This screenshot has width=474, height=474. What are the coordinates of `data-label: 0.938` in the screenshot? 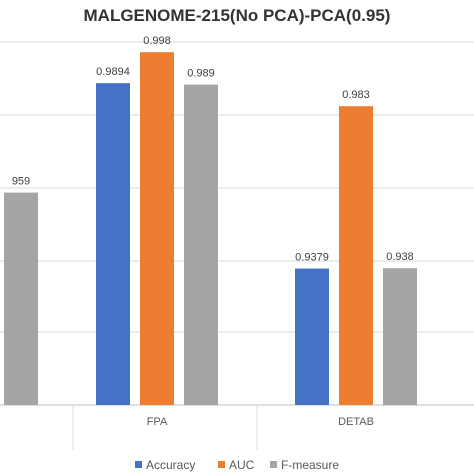 It's located at (400, 257).